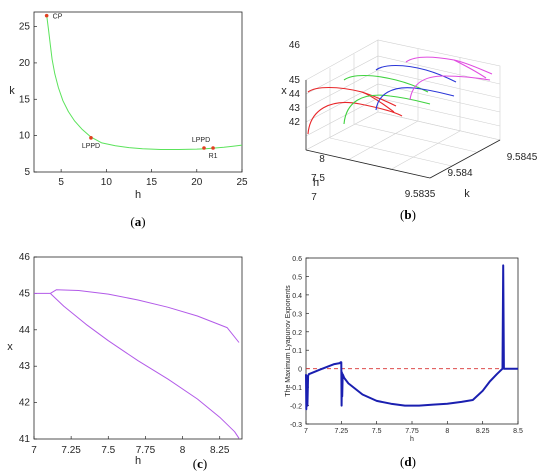 The image size is (550, 472). I want to click on panel-b-axes, so click(403, 129).